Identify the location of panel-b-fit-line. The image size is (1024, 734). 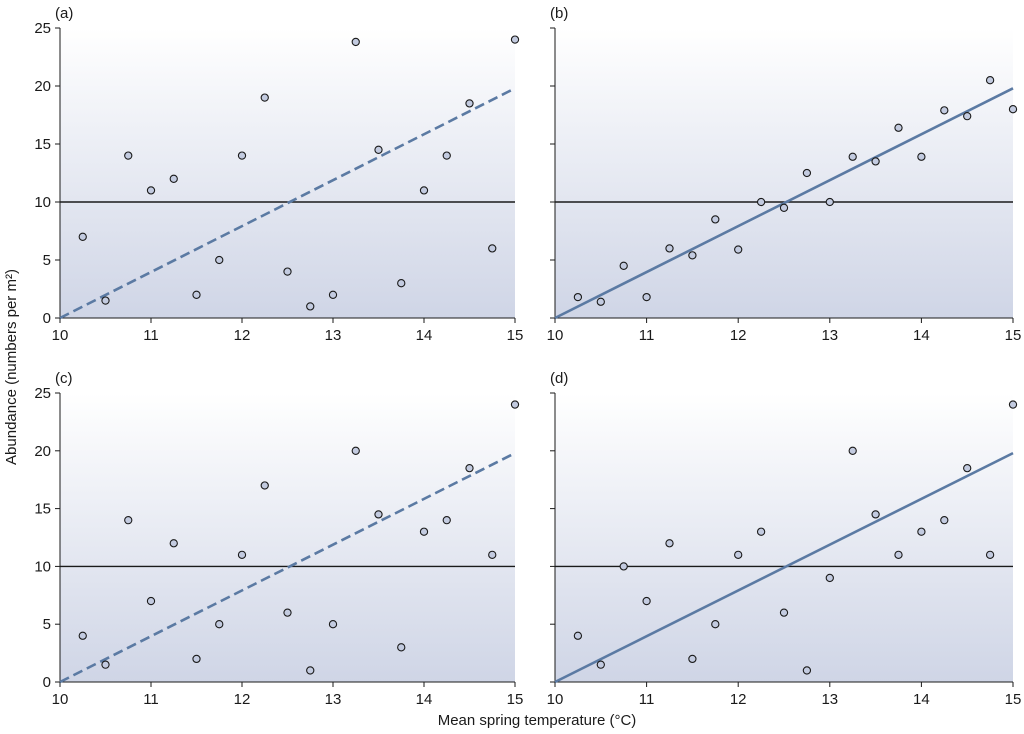
(784, 203).